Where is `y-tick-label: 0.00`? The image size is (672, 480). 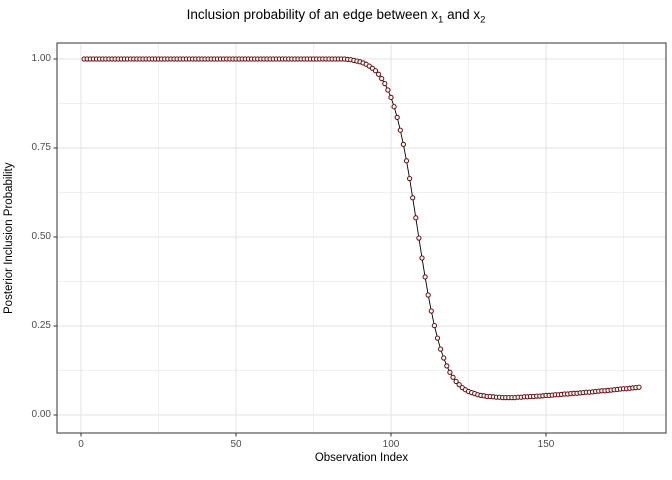 y-tick-label: 0.00 is located at coordinates (41, 414).